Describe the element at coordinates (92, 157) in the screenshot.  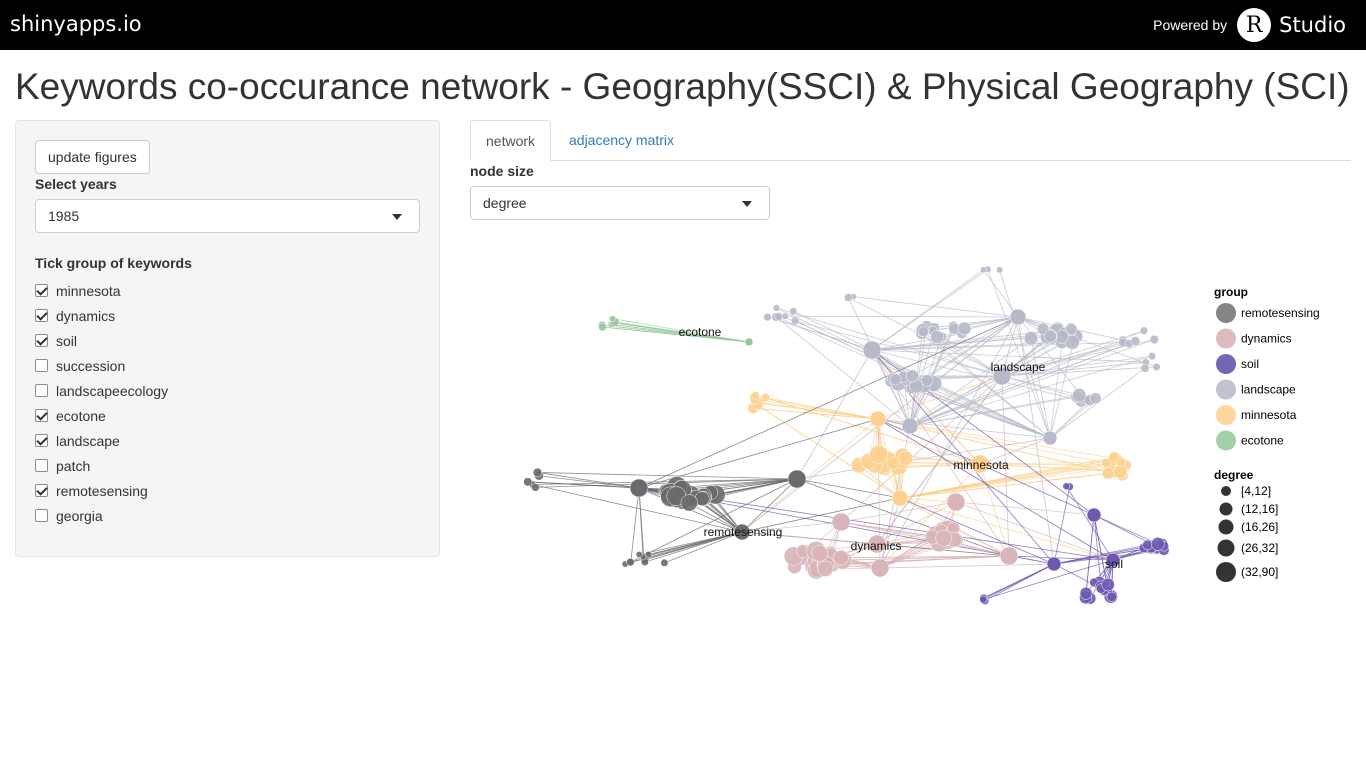
I see `update-figures-button: update figures` at that location.